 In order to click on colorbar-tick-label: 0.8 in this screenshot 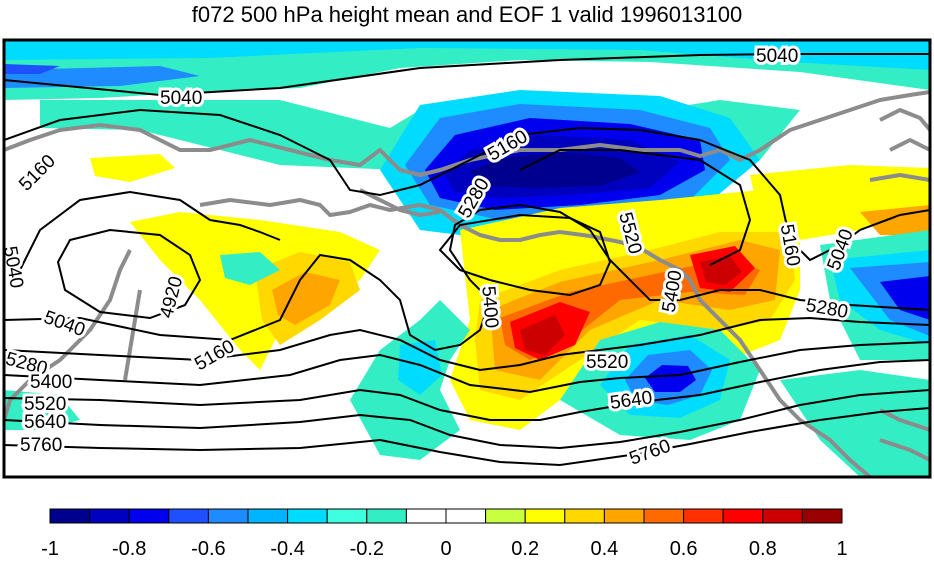, I will do `click(762, 549)`.